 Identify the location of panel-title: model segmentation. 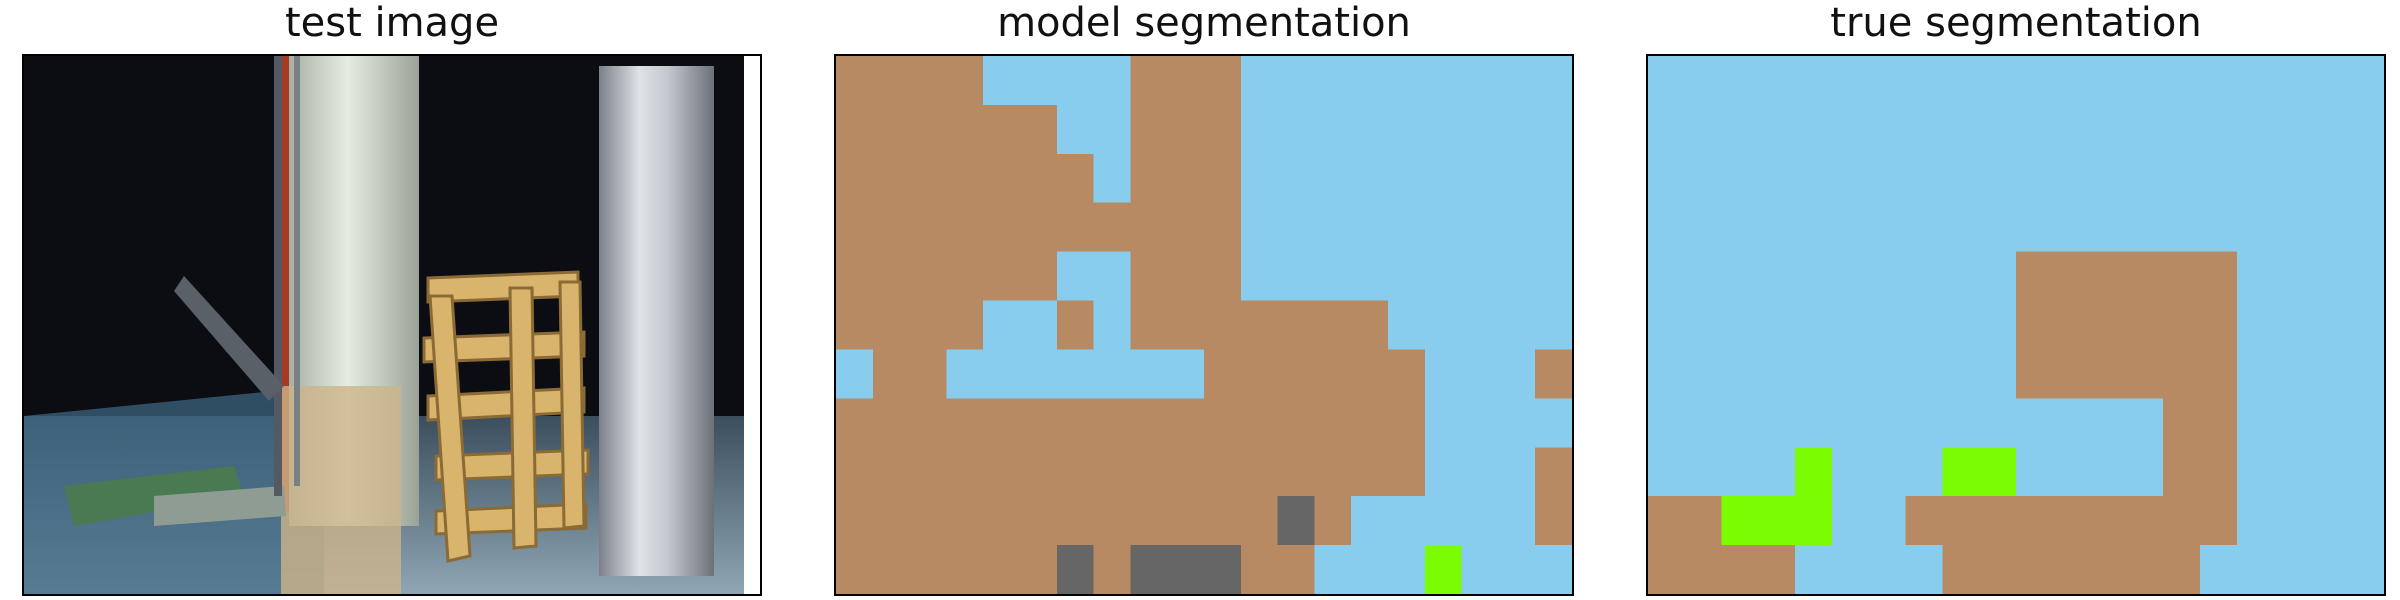
(1204, 23).